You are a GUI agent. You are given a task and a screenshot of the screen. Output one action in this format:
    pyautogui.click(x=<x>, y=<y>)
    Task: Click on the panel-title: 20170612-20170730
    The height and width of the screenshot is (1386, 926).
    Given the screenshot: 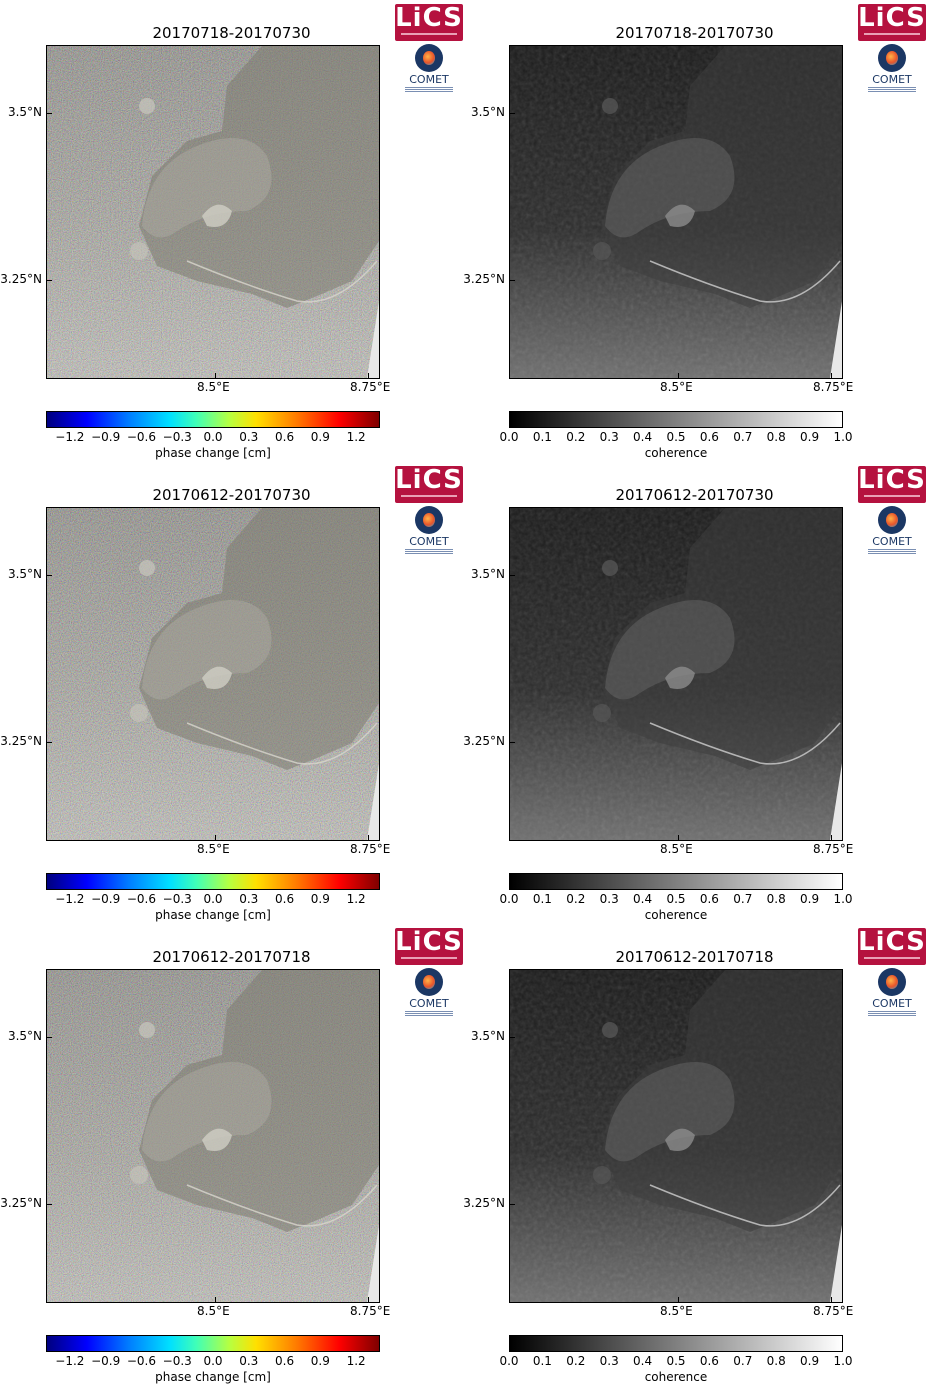 What is the action you would take?
    pyautogui.click(x=231, y=495)
    